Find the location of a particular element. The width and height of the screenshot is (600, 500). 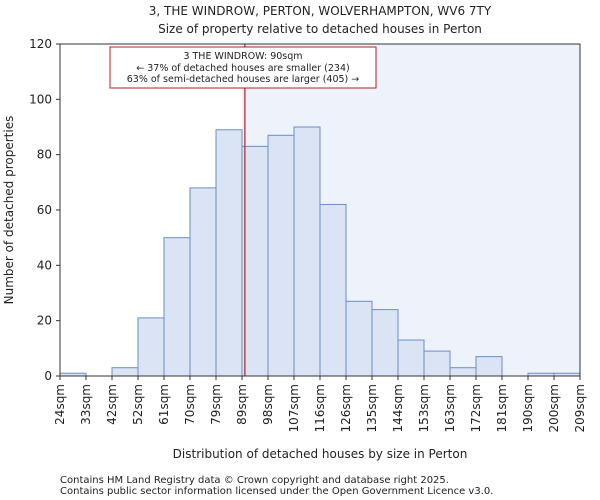

y-axis-label: Number of detached properties is located at coordinates (9, 210).